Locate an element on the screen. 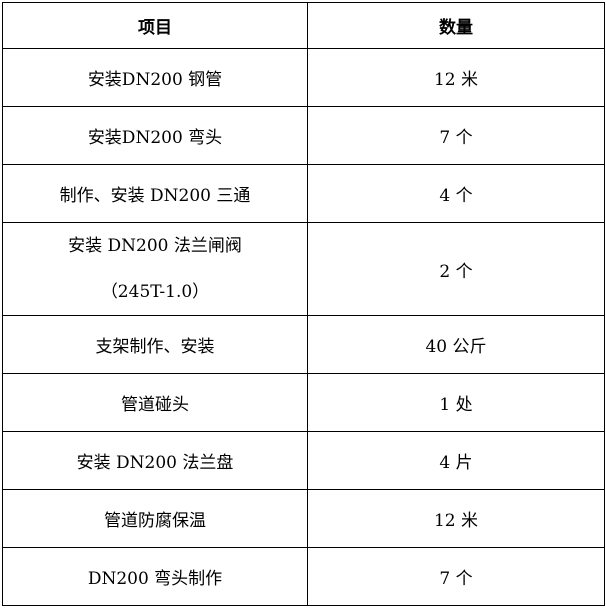 Image resolution: width=606 pixels, height=615 pixels. table-row: 制作、安装 DN200 三通 4 个 is located at coordinates (303, 193).